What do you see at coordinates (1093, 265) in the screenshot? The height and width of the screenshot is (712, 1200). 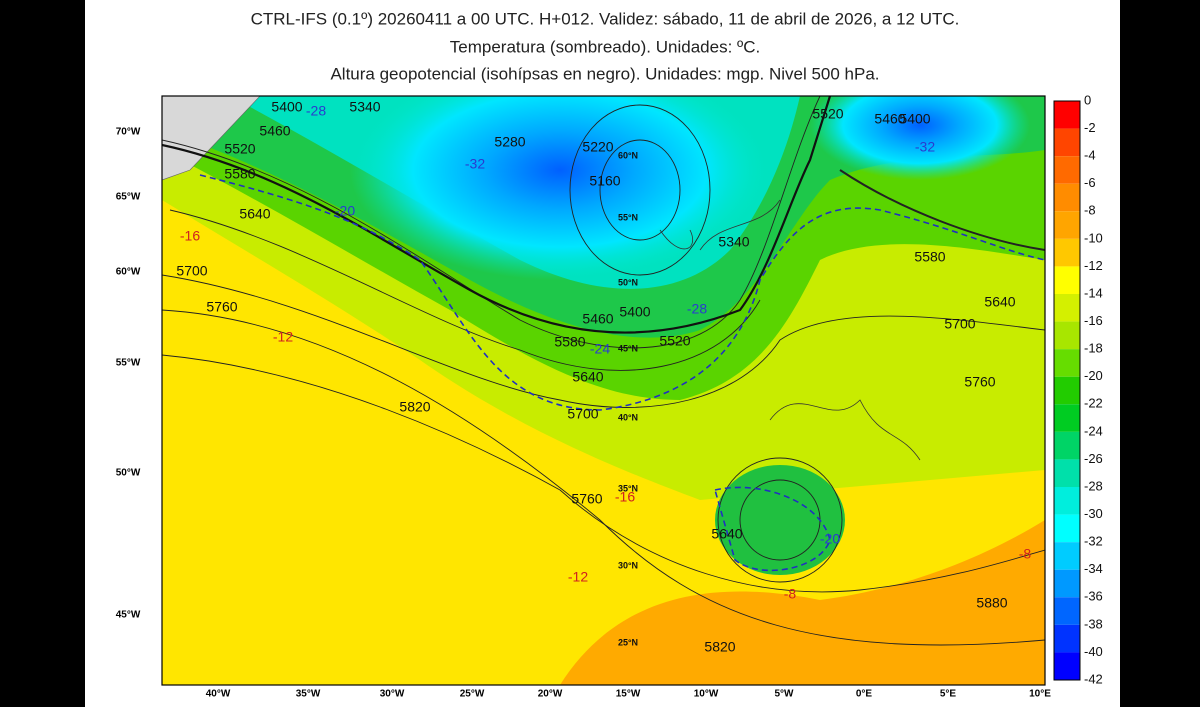 I see `colorbar-label: -12` at bounding box center [1093, 265].